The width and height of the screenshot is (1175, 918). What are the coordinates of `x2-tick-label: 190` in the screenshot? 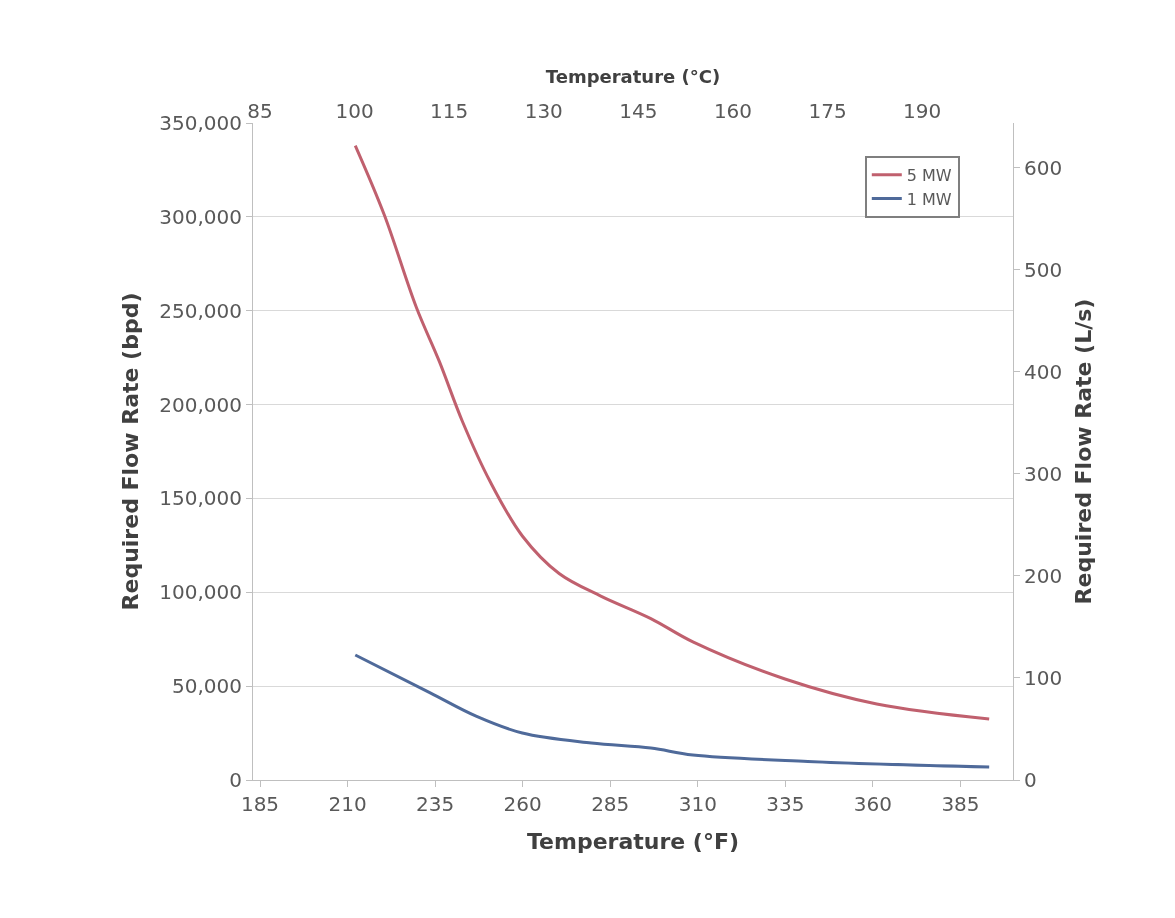 It's located at (922, 111).